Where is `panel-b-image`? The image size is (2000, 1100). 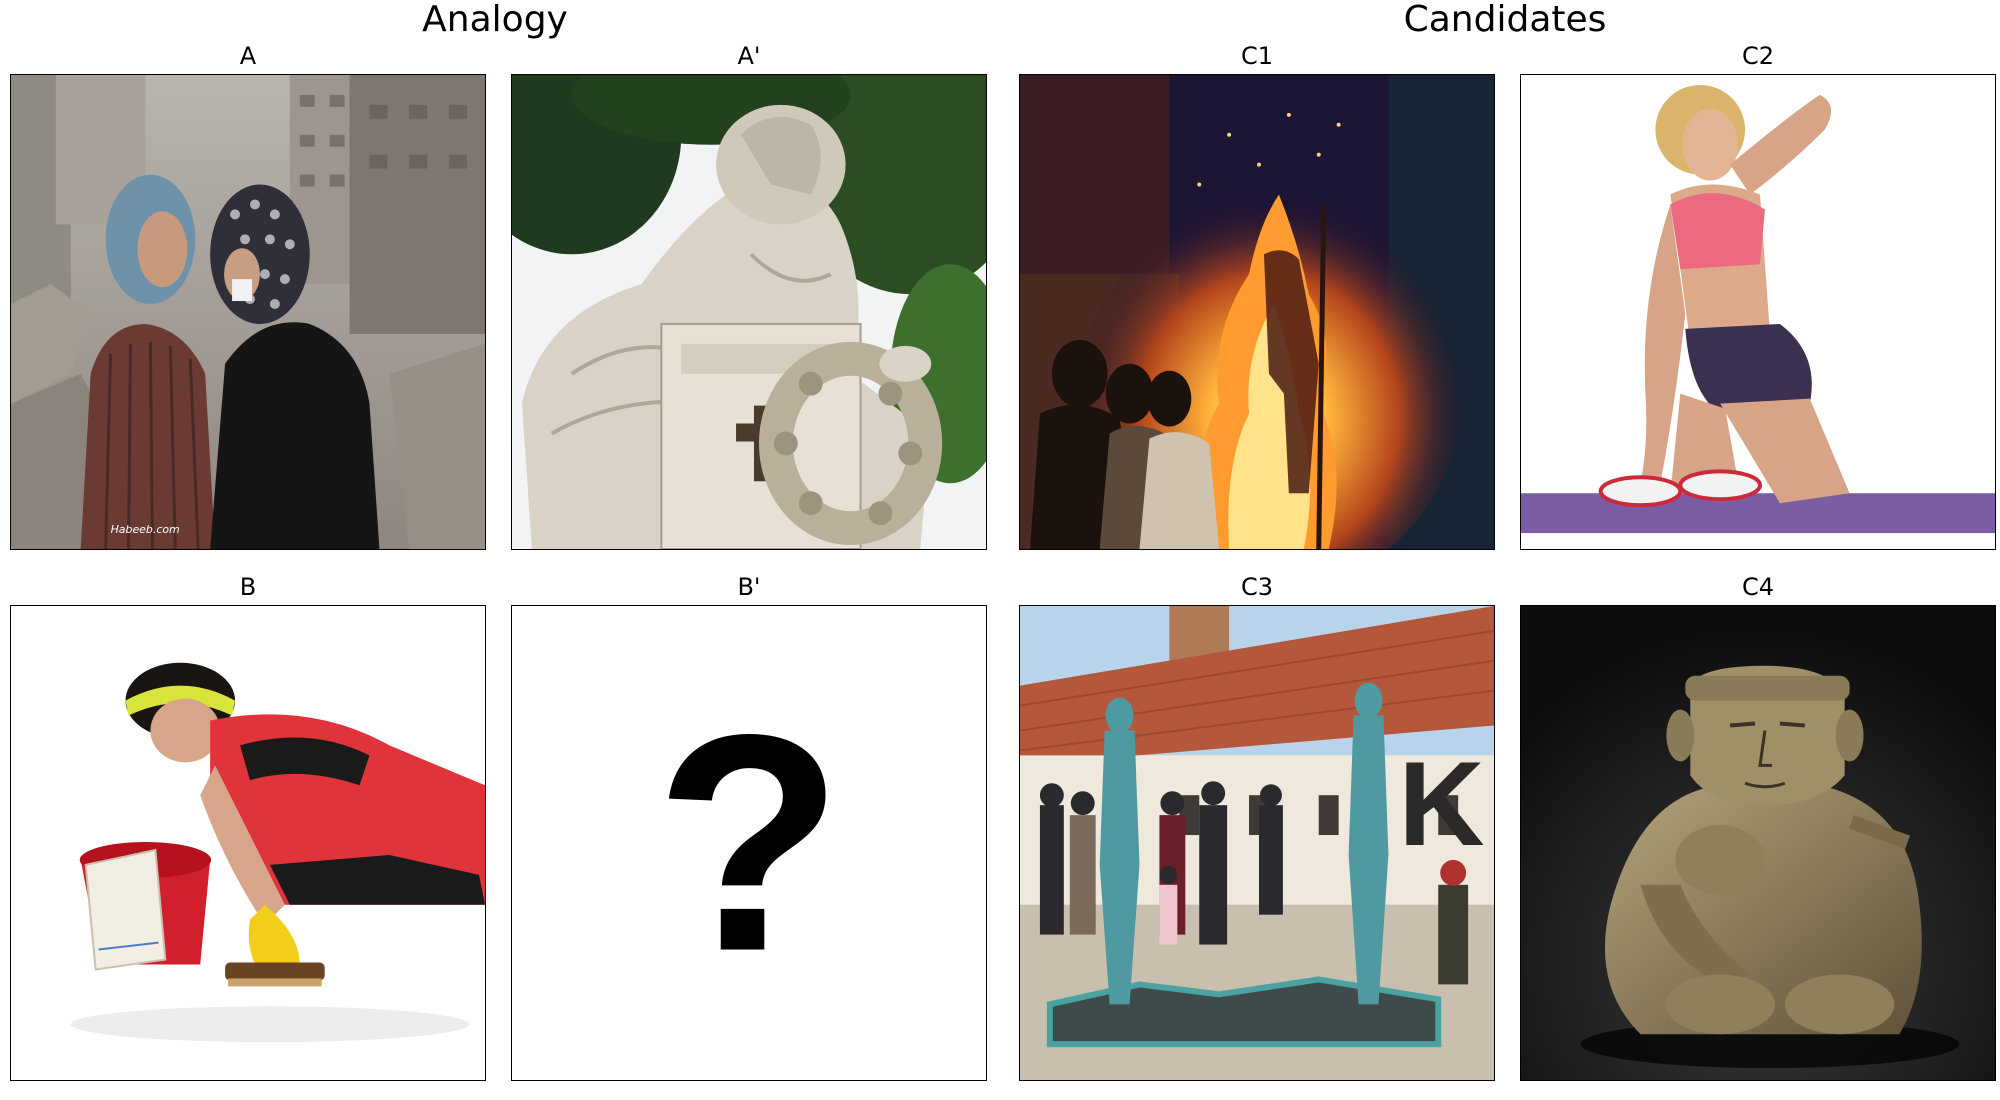 panel-b-image is located at coordinates (248, 843).